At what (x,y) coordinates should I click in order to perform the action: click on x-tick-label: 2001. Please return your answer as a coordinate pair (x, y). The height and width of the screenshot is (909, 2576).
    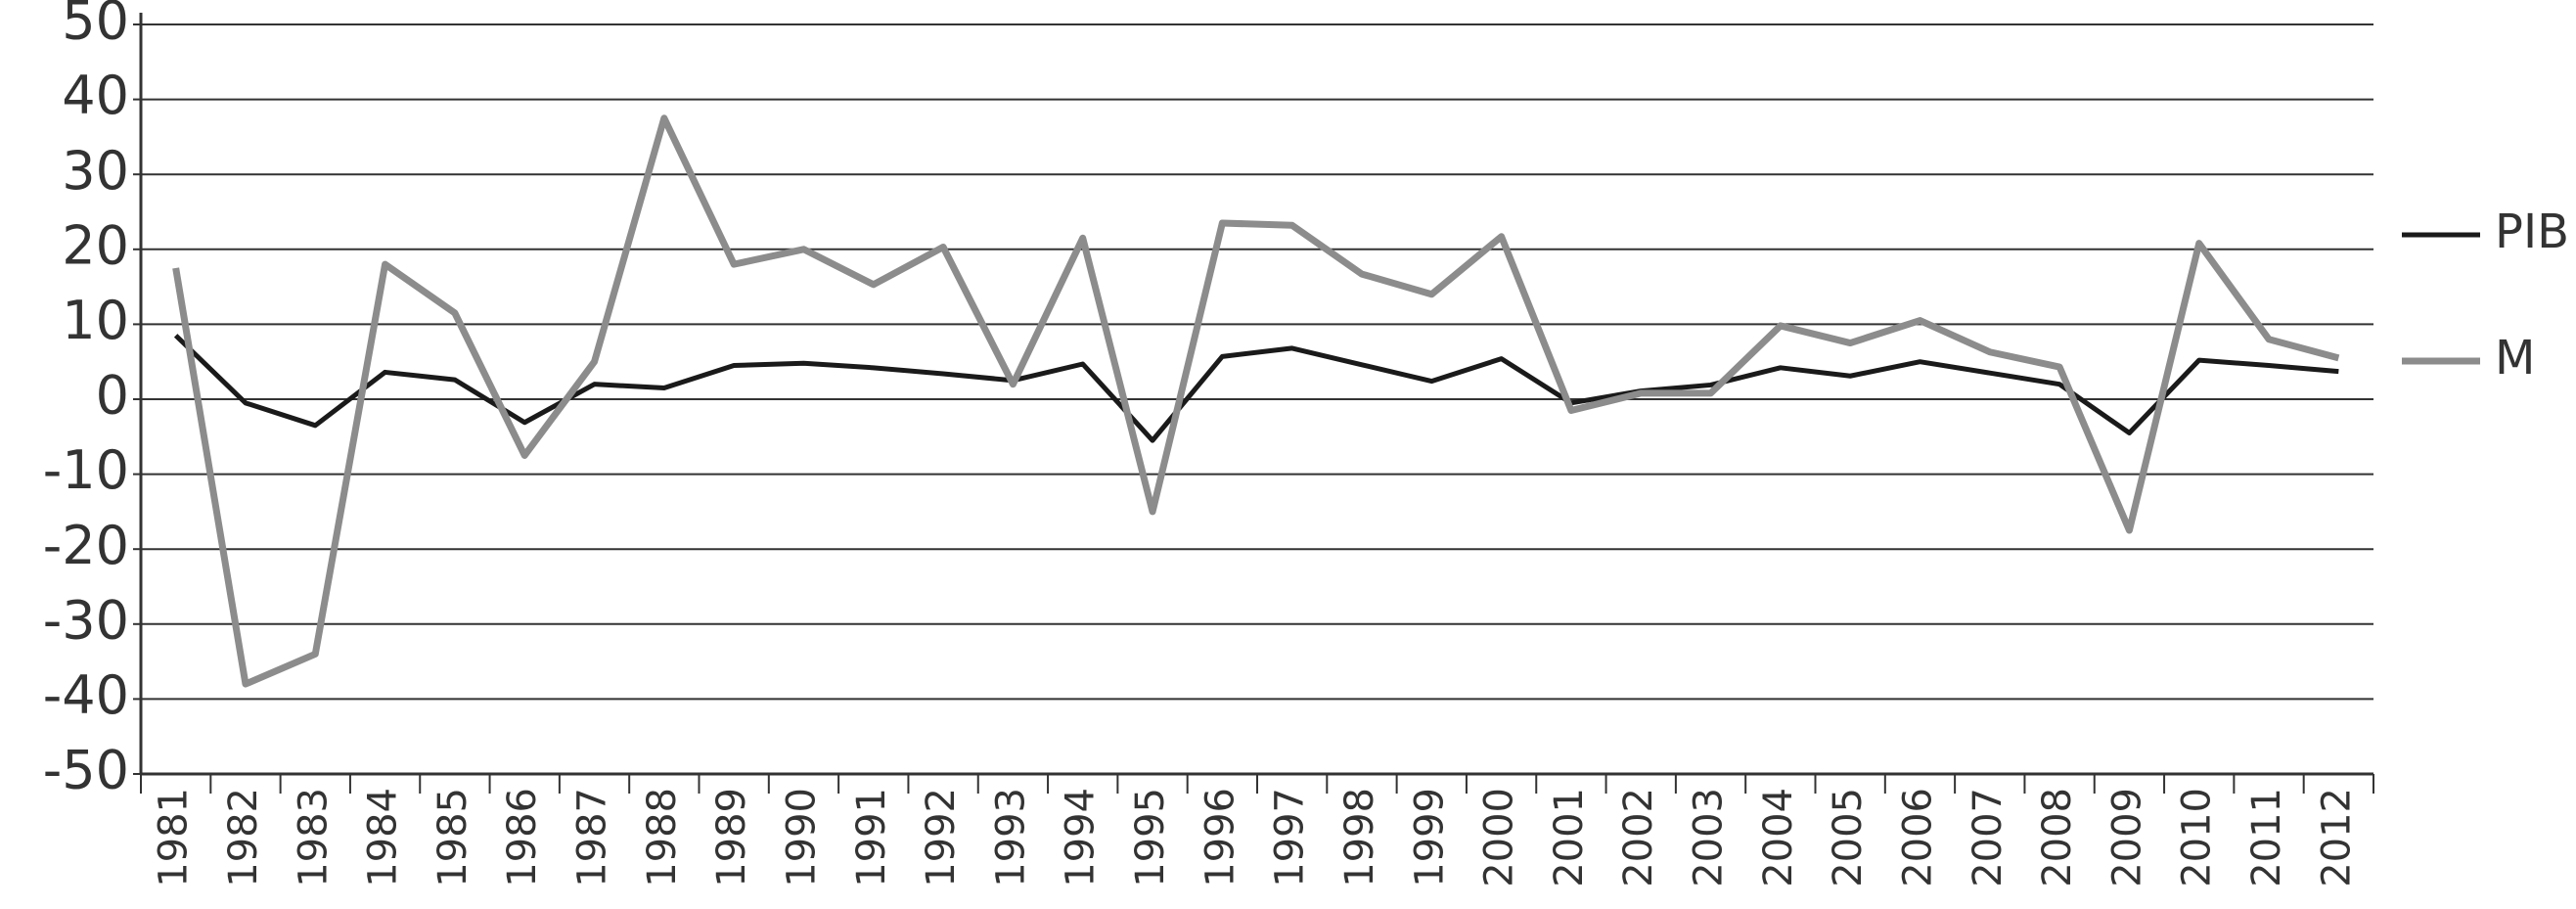
    Looking at the image, I should click on (1569, 837).